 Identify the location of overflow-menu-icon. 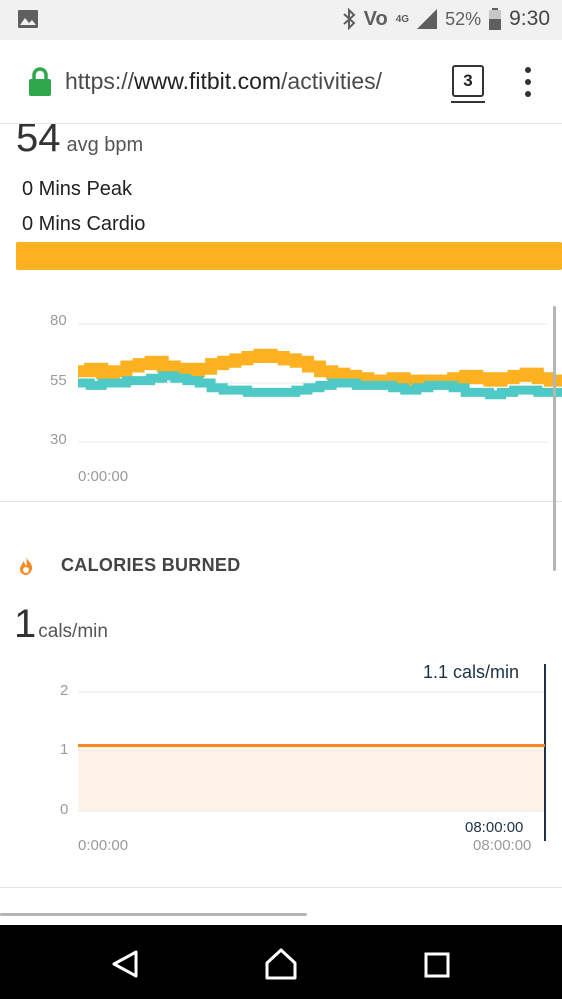
(528, 82).